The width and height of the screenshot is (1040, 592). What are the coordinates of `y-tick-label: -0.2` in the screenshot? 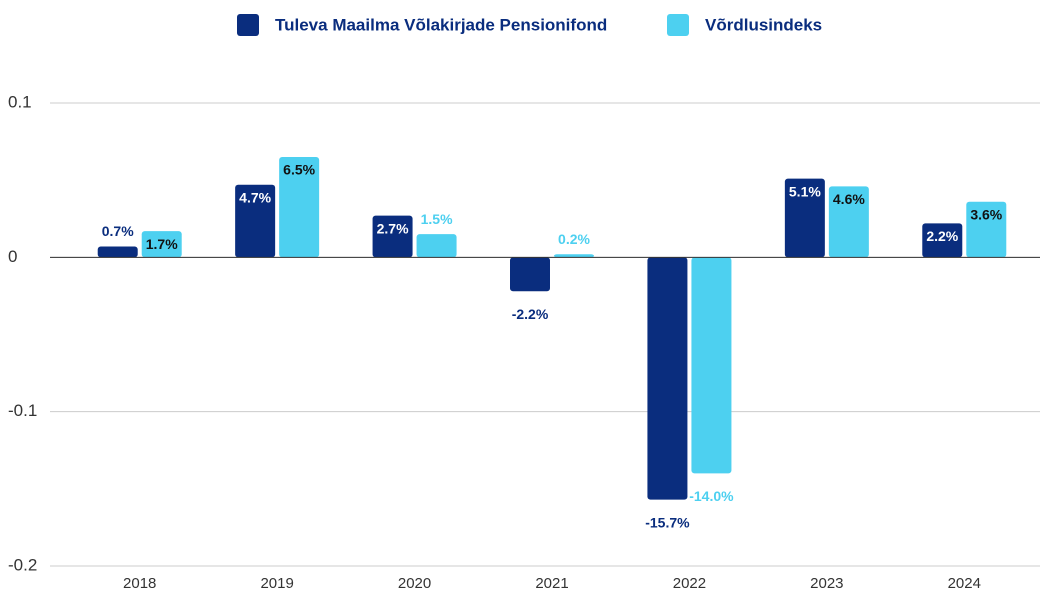 It's located at (22, 564).